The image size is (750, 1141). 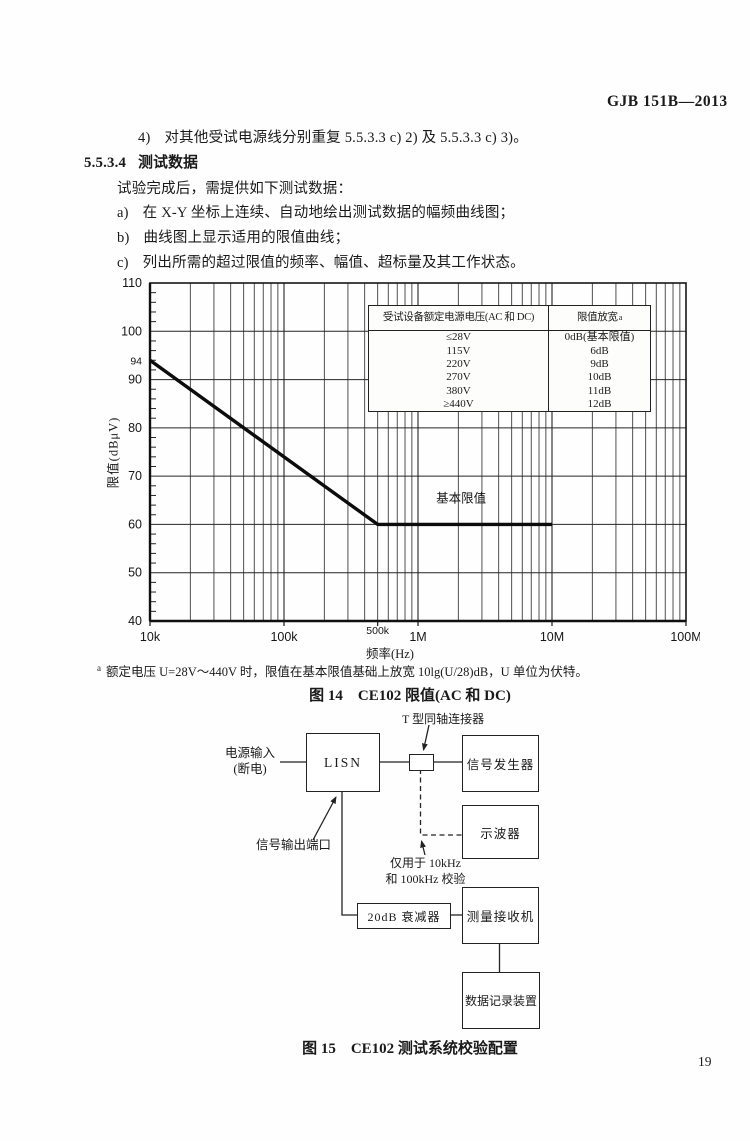 What do you see at coordinates (246, 238) in the screenshot?
I see `list-text: 曲线图上显示适用的限值曲线；` at bounding box center [246, 238].